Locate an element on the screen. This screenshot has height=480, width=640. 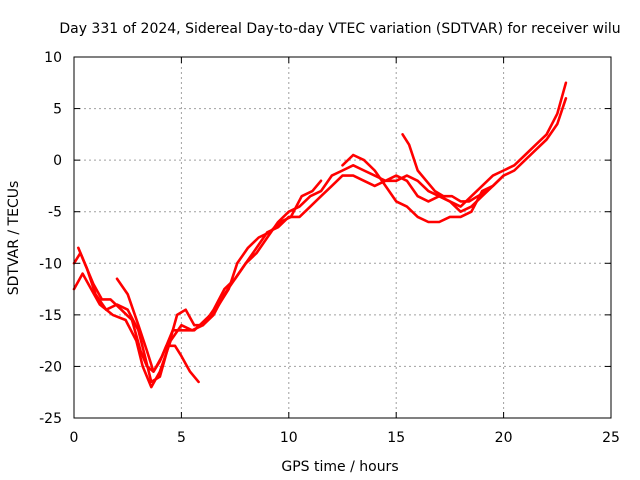
x-tick-label: 25 is located at coordinates (611, 438).